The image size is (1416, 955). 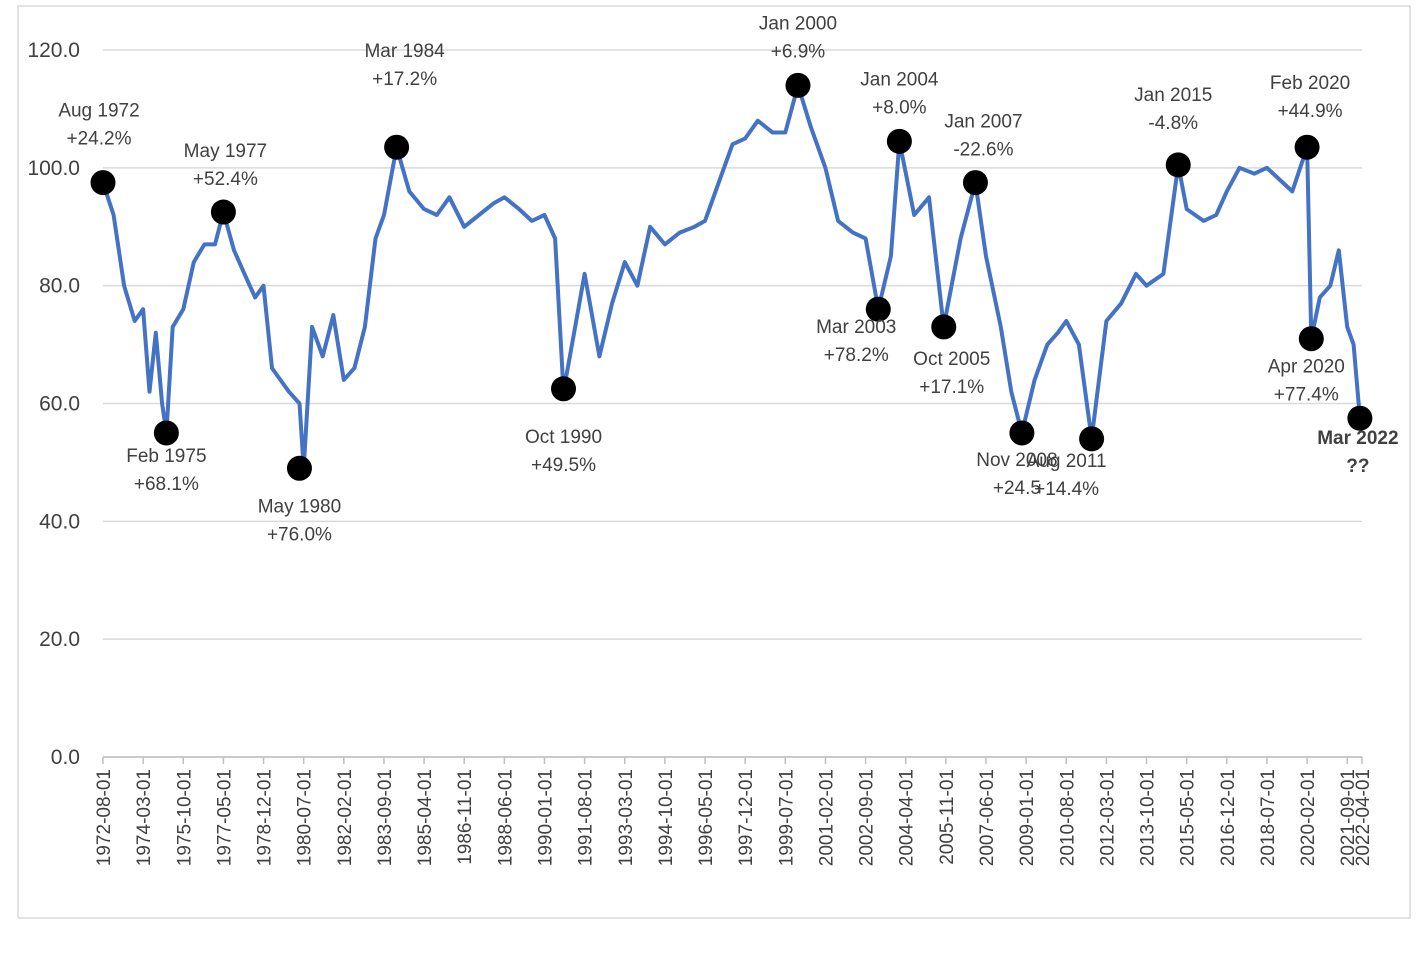 I want to click on annotation-change-label: +17.1%, so click(x=951, y=387).